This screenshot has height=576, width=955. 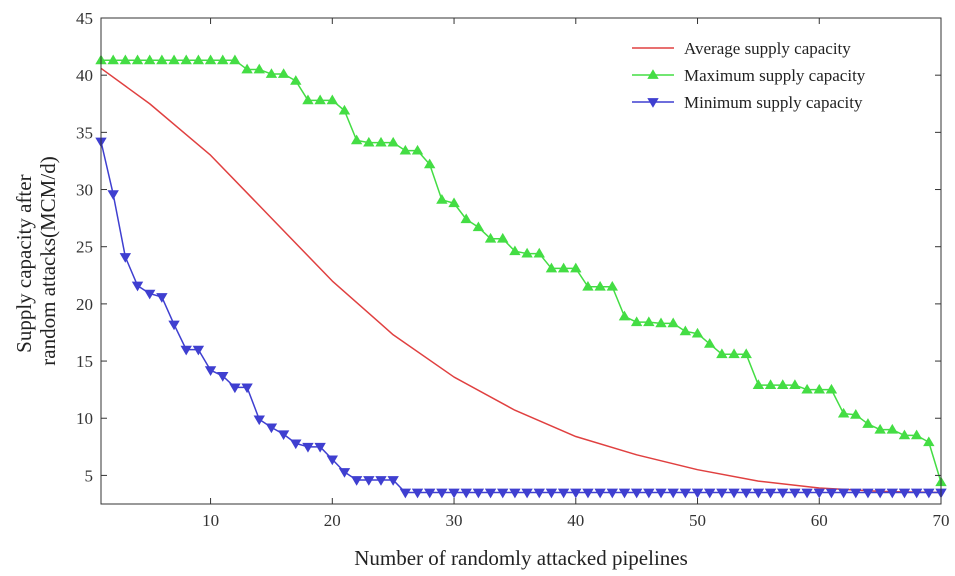 What do you see at coordinates (697, 520) in the screenshot?
I see `x-tick-label: 50` at bounding box center [697, 520].